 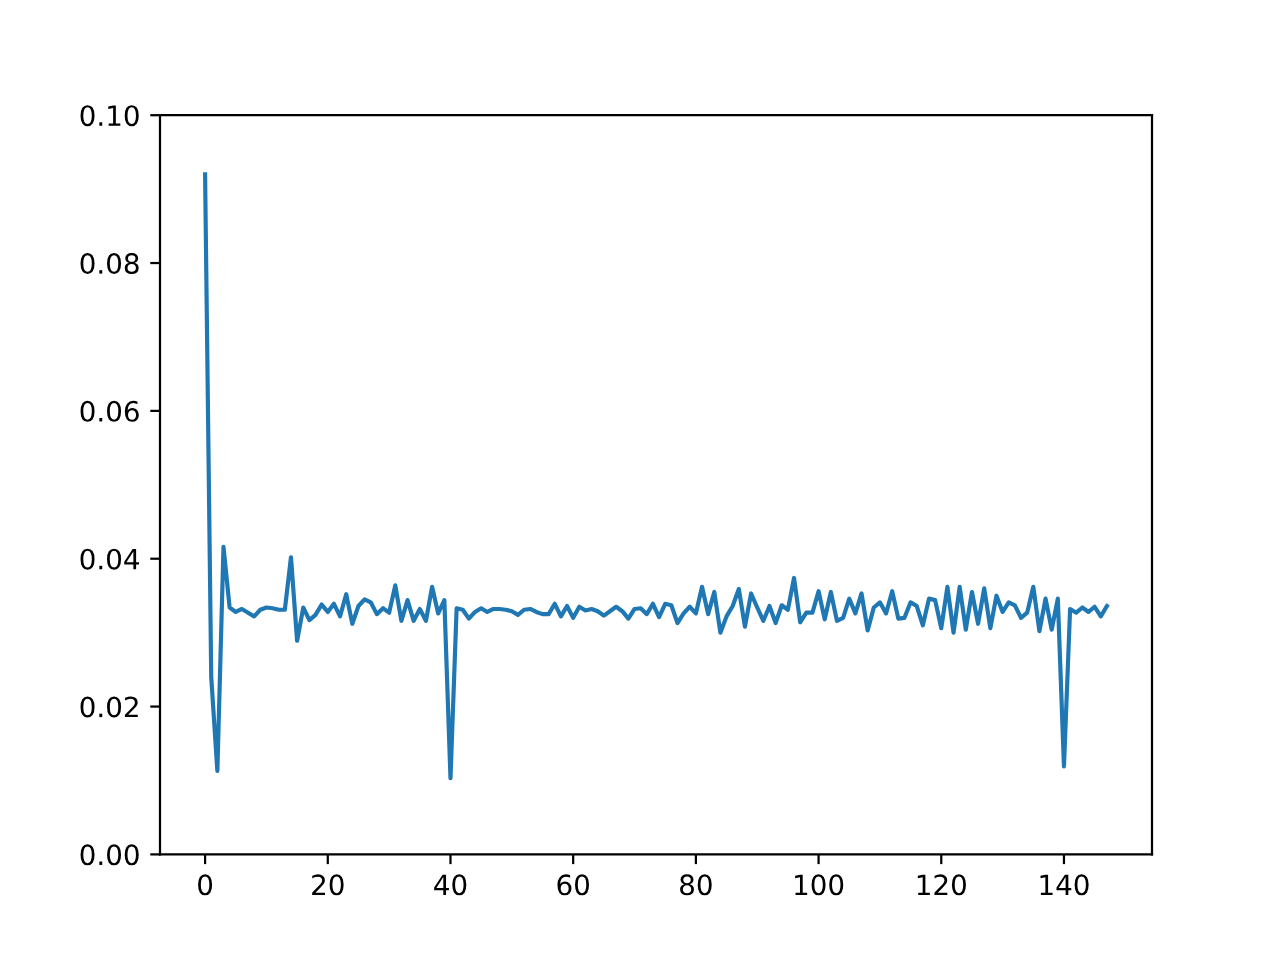 What do you see at coordinates (573, 885) in the screenshot?
I see `x-tick-label: 60` at bounding box center [573, 885].